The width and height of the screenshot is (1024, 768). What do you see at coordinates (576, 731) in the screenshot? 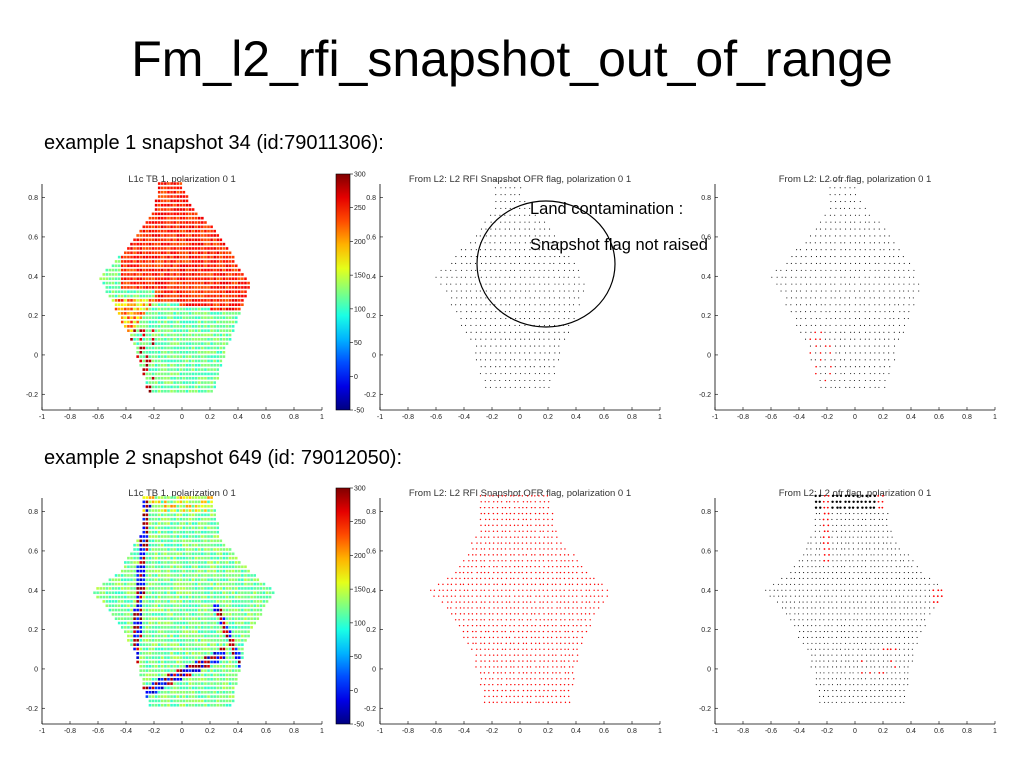
I see `x-tick-label: 0.4` at bounding box center [576, 731].